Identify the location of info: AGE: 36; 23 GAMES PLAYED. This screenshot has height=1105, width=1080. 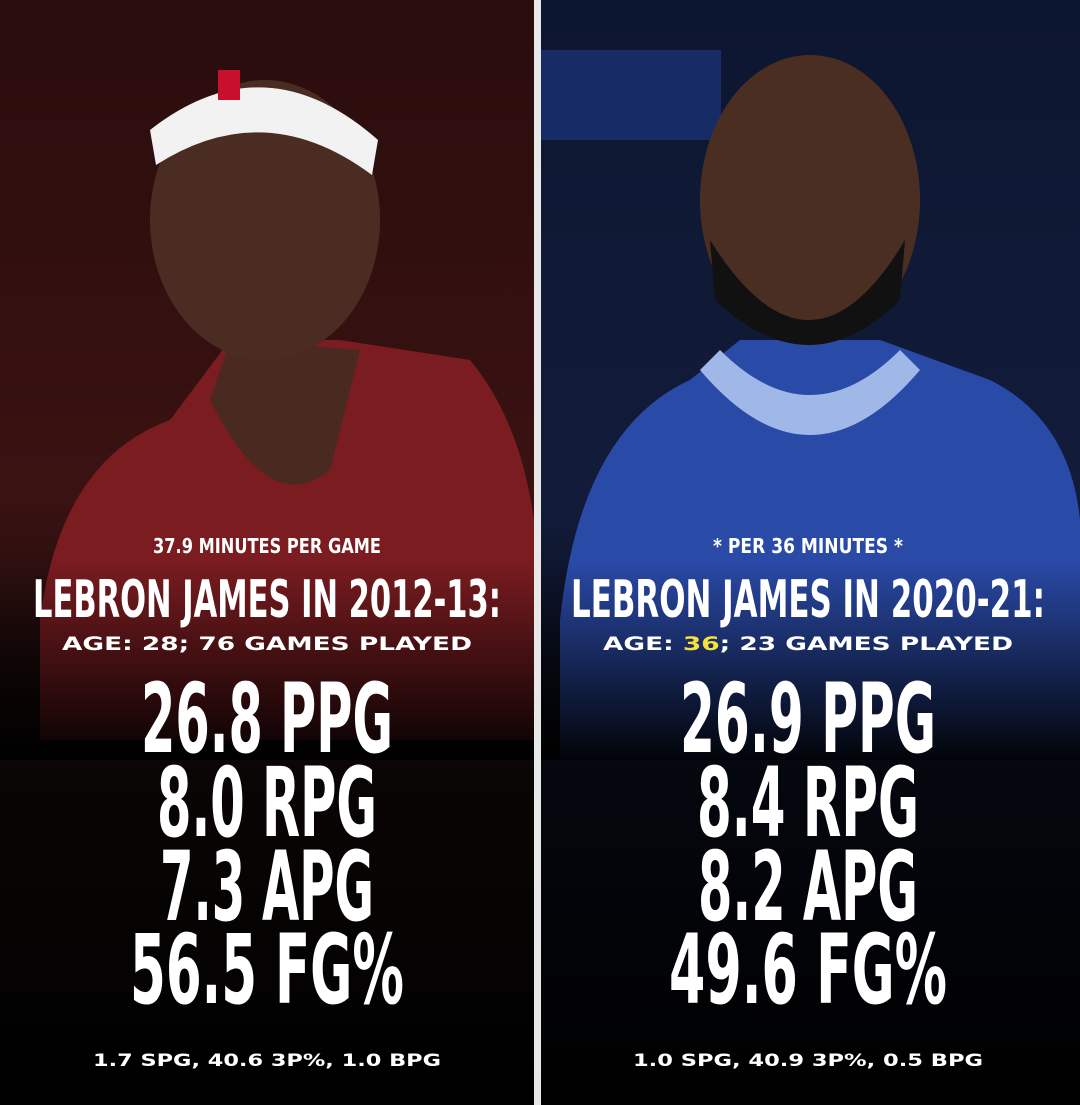
(808, 644).